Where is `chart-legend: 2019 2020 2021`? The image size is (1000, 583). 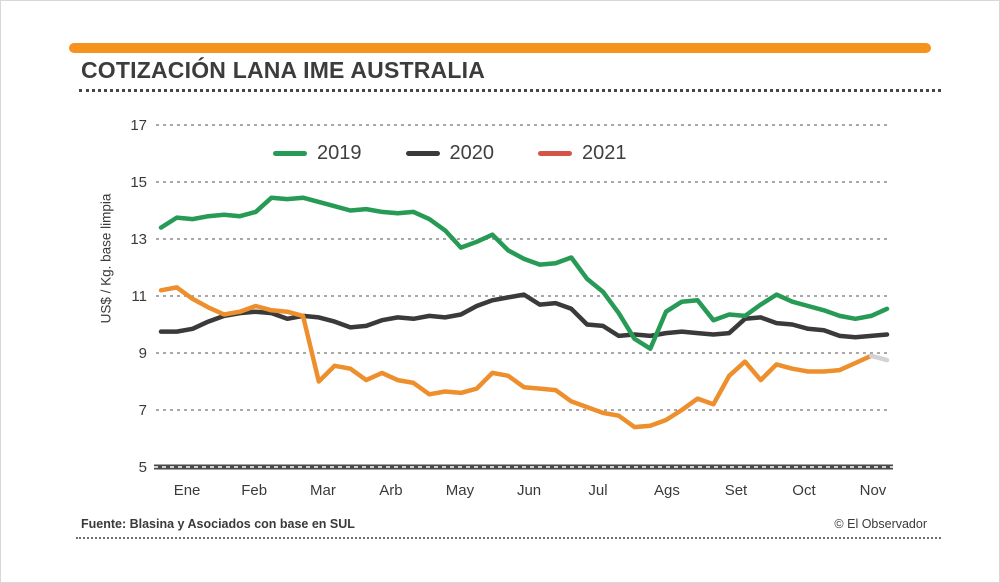
chart-legend: 2019 2020 2021 is located at coordinates (450, 153).